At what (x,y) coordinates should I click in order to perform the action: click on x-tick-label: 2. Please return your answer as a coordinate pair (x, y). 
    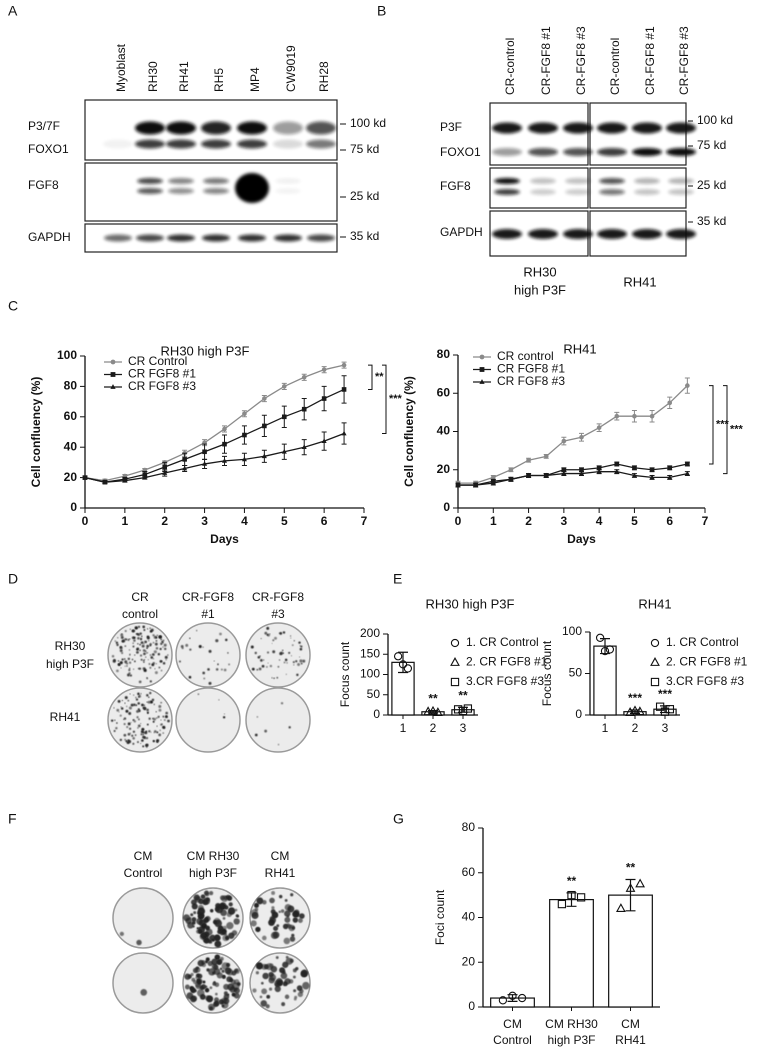
    Looking at the image, I should click on (528, 521).